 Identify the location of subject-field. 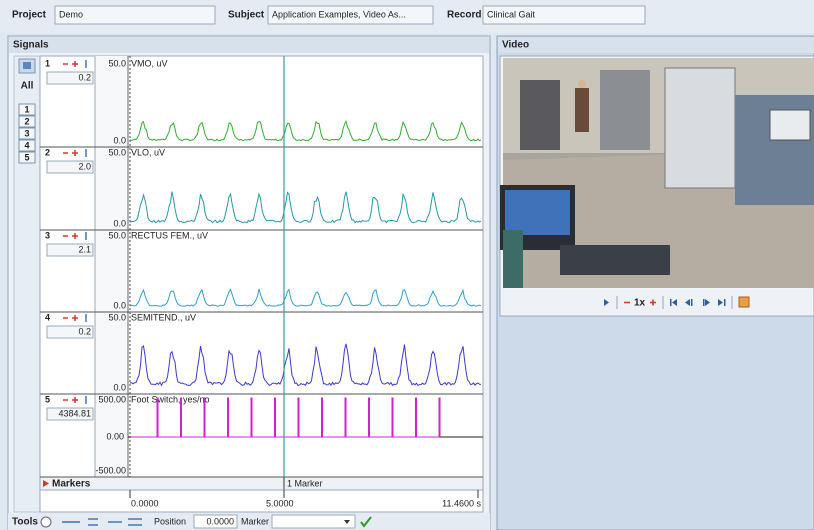
(350, 15).